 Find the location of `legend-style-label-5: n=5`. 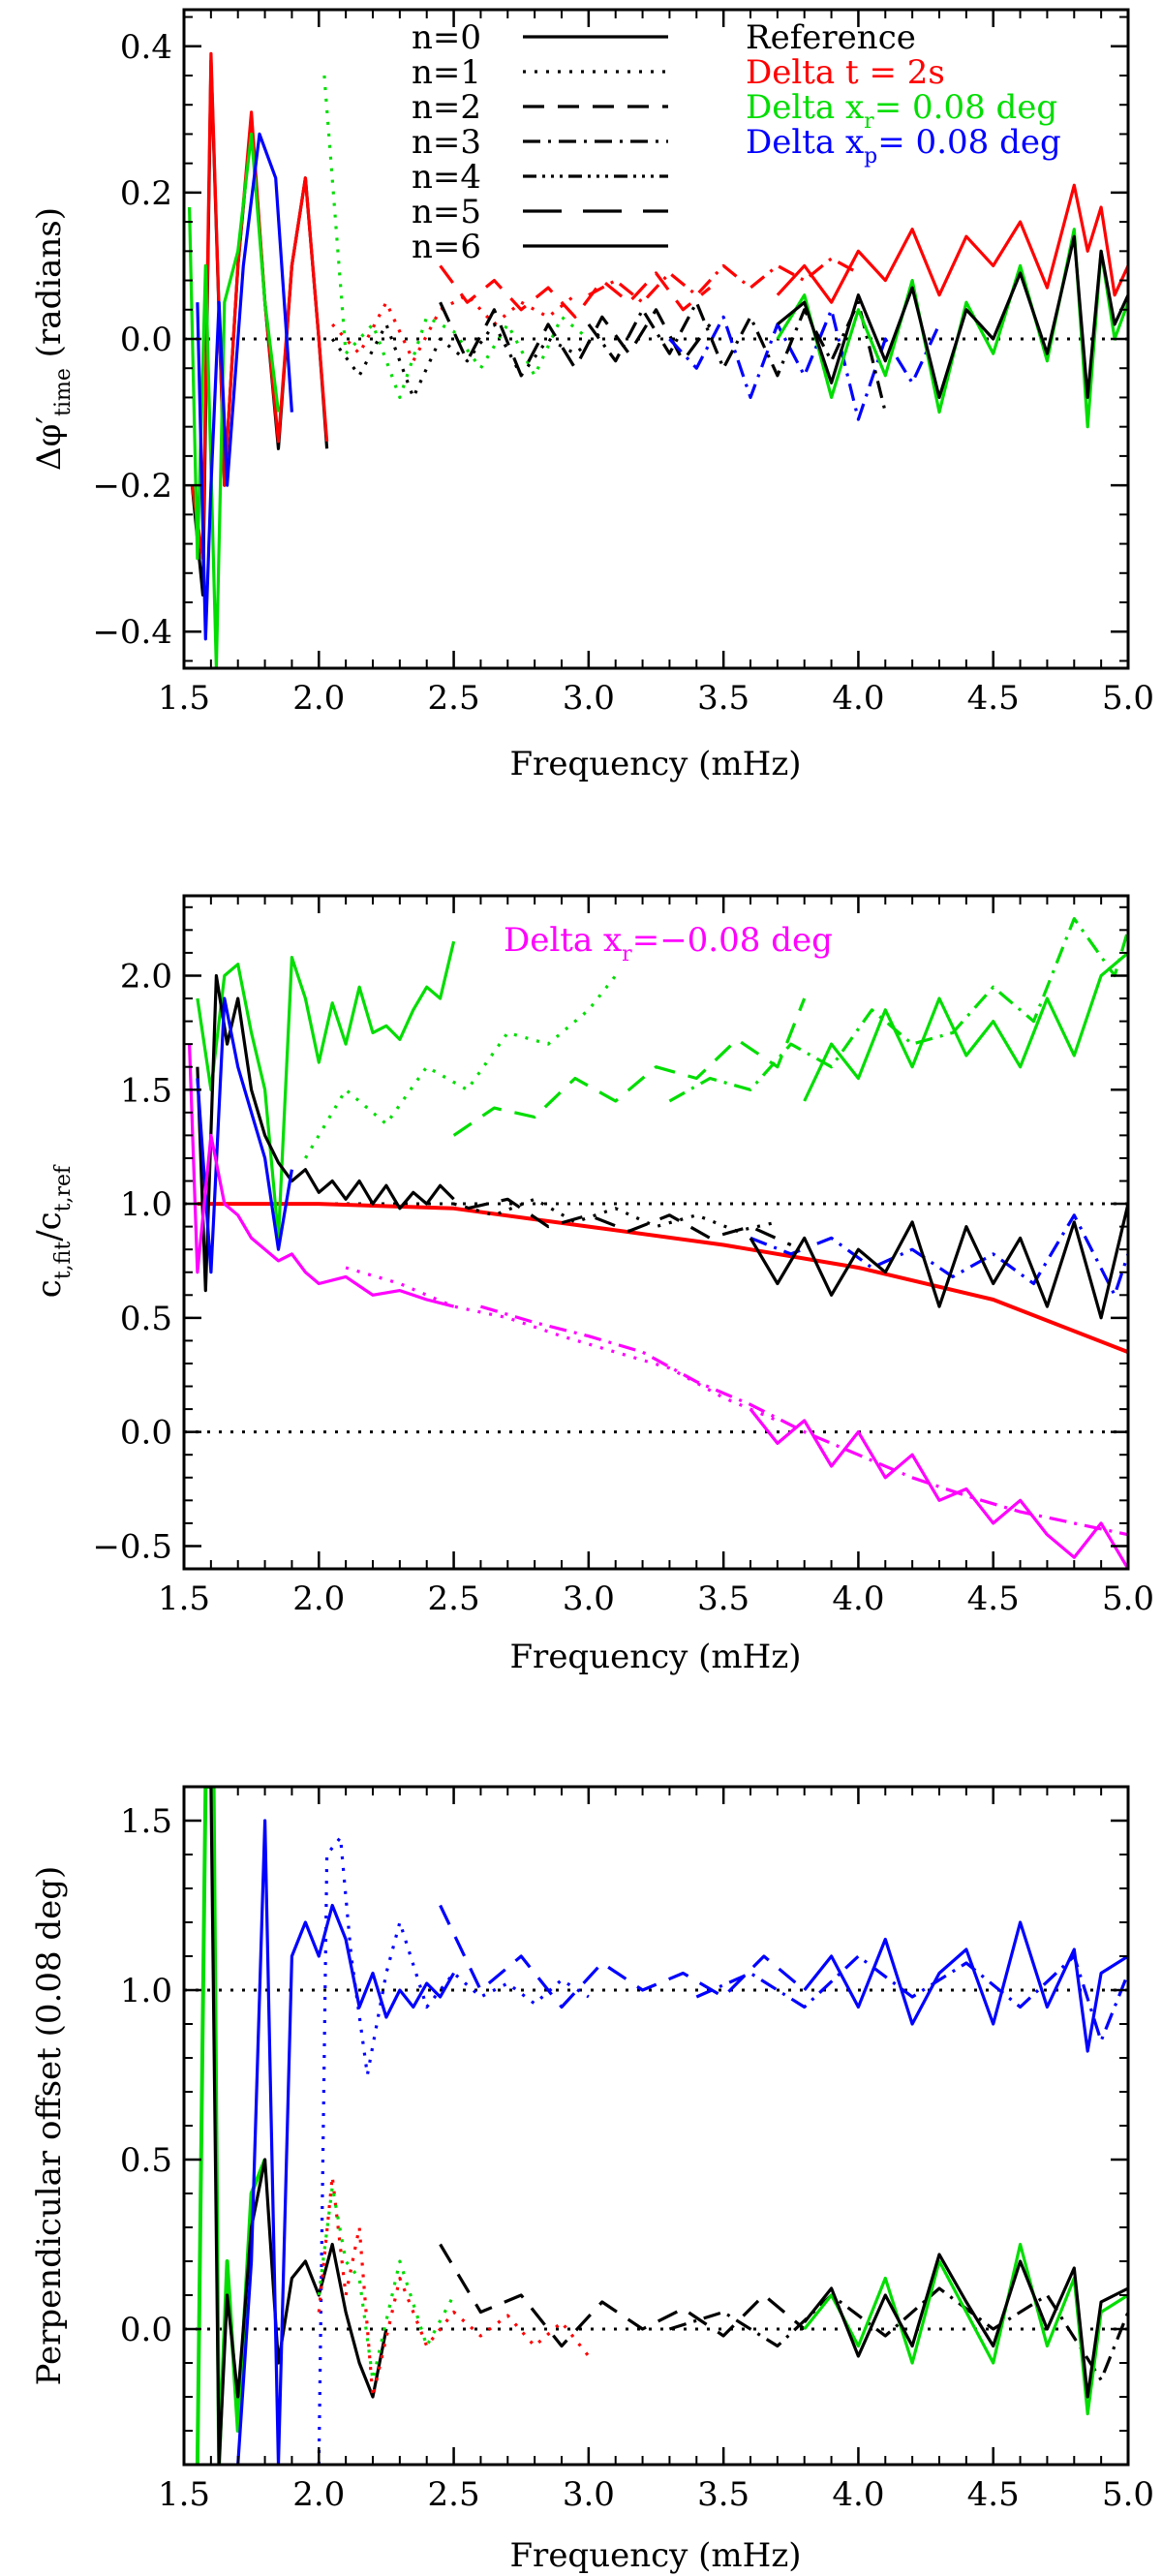

legend-style-label-5: n=5 is located at coordinates (446, 212).